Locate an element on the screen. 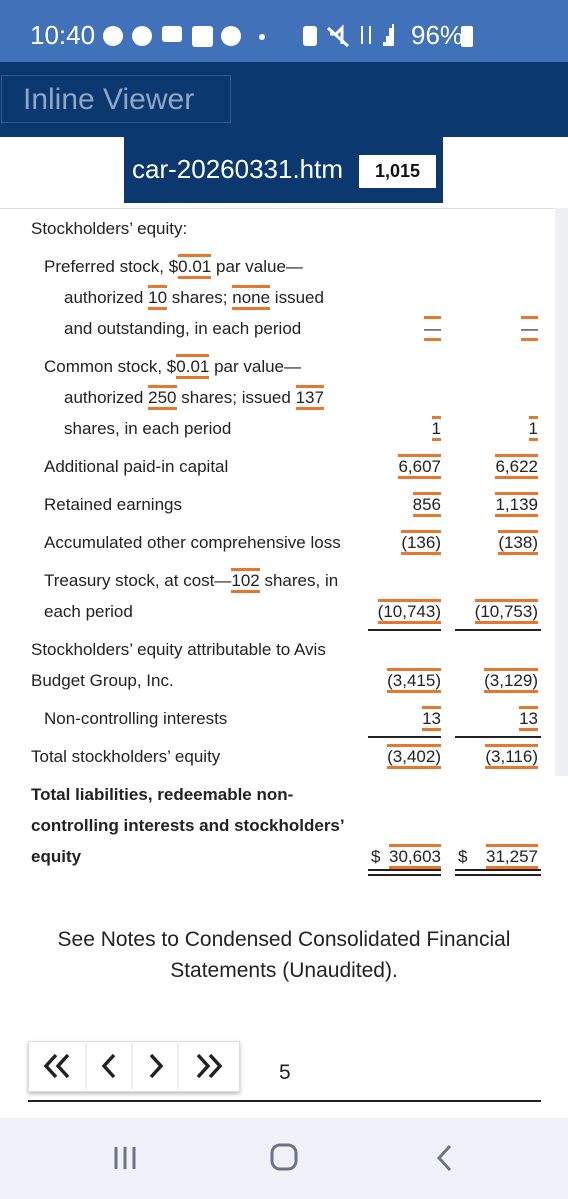 The width and height of the screenshot is (568, 1199). label-text: shares, in is located at coordinates (299, 580).